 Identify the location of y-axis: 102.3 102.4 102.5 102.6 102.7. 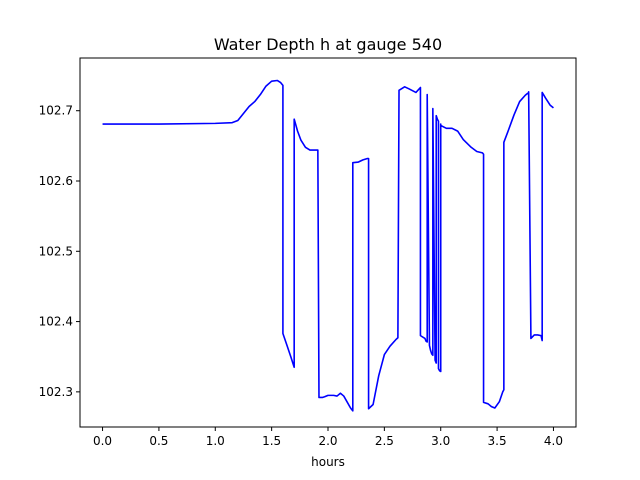
(59, 251).